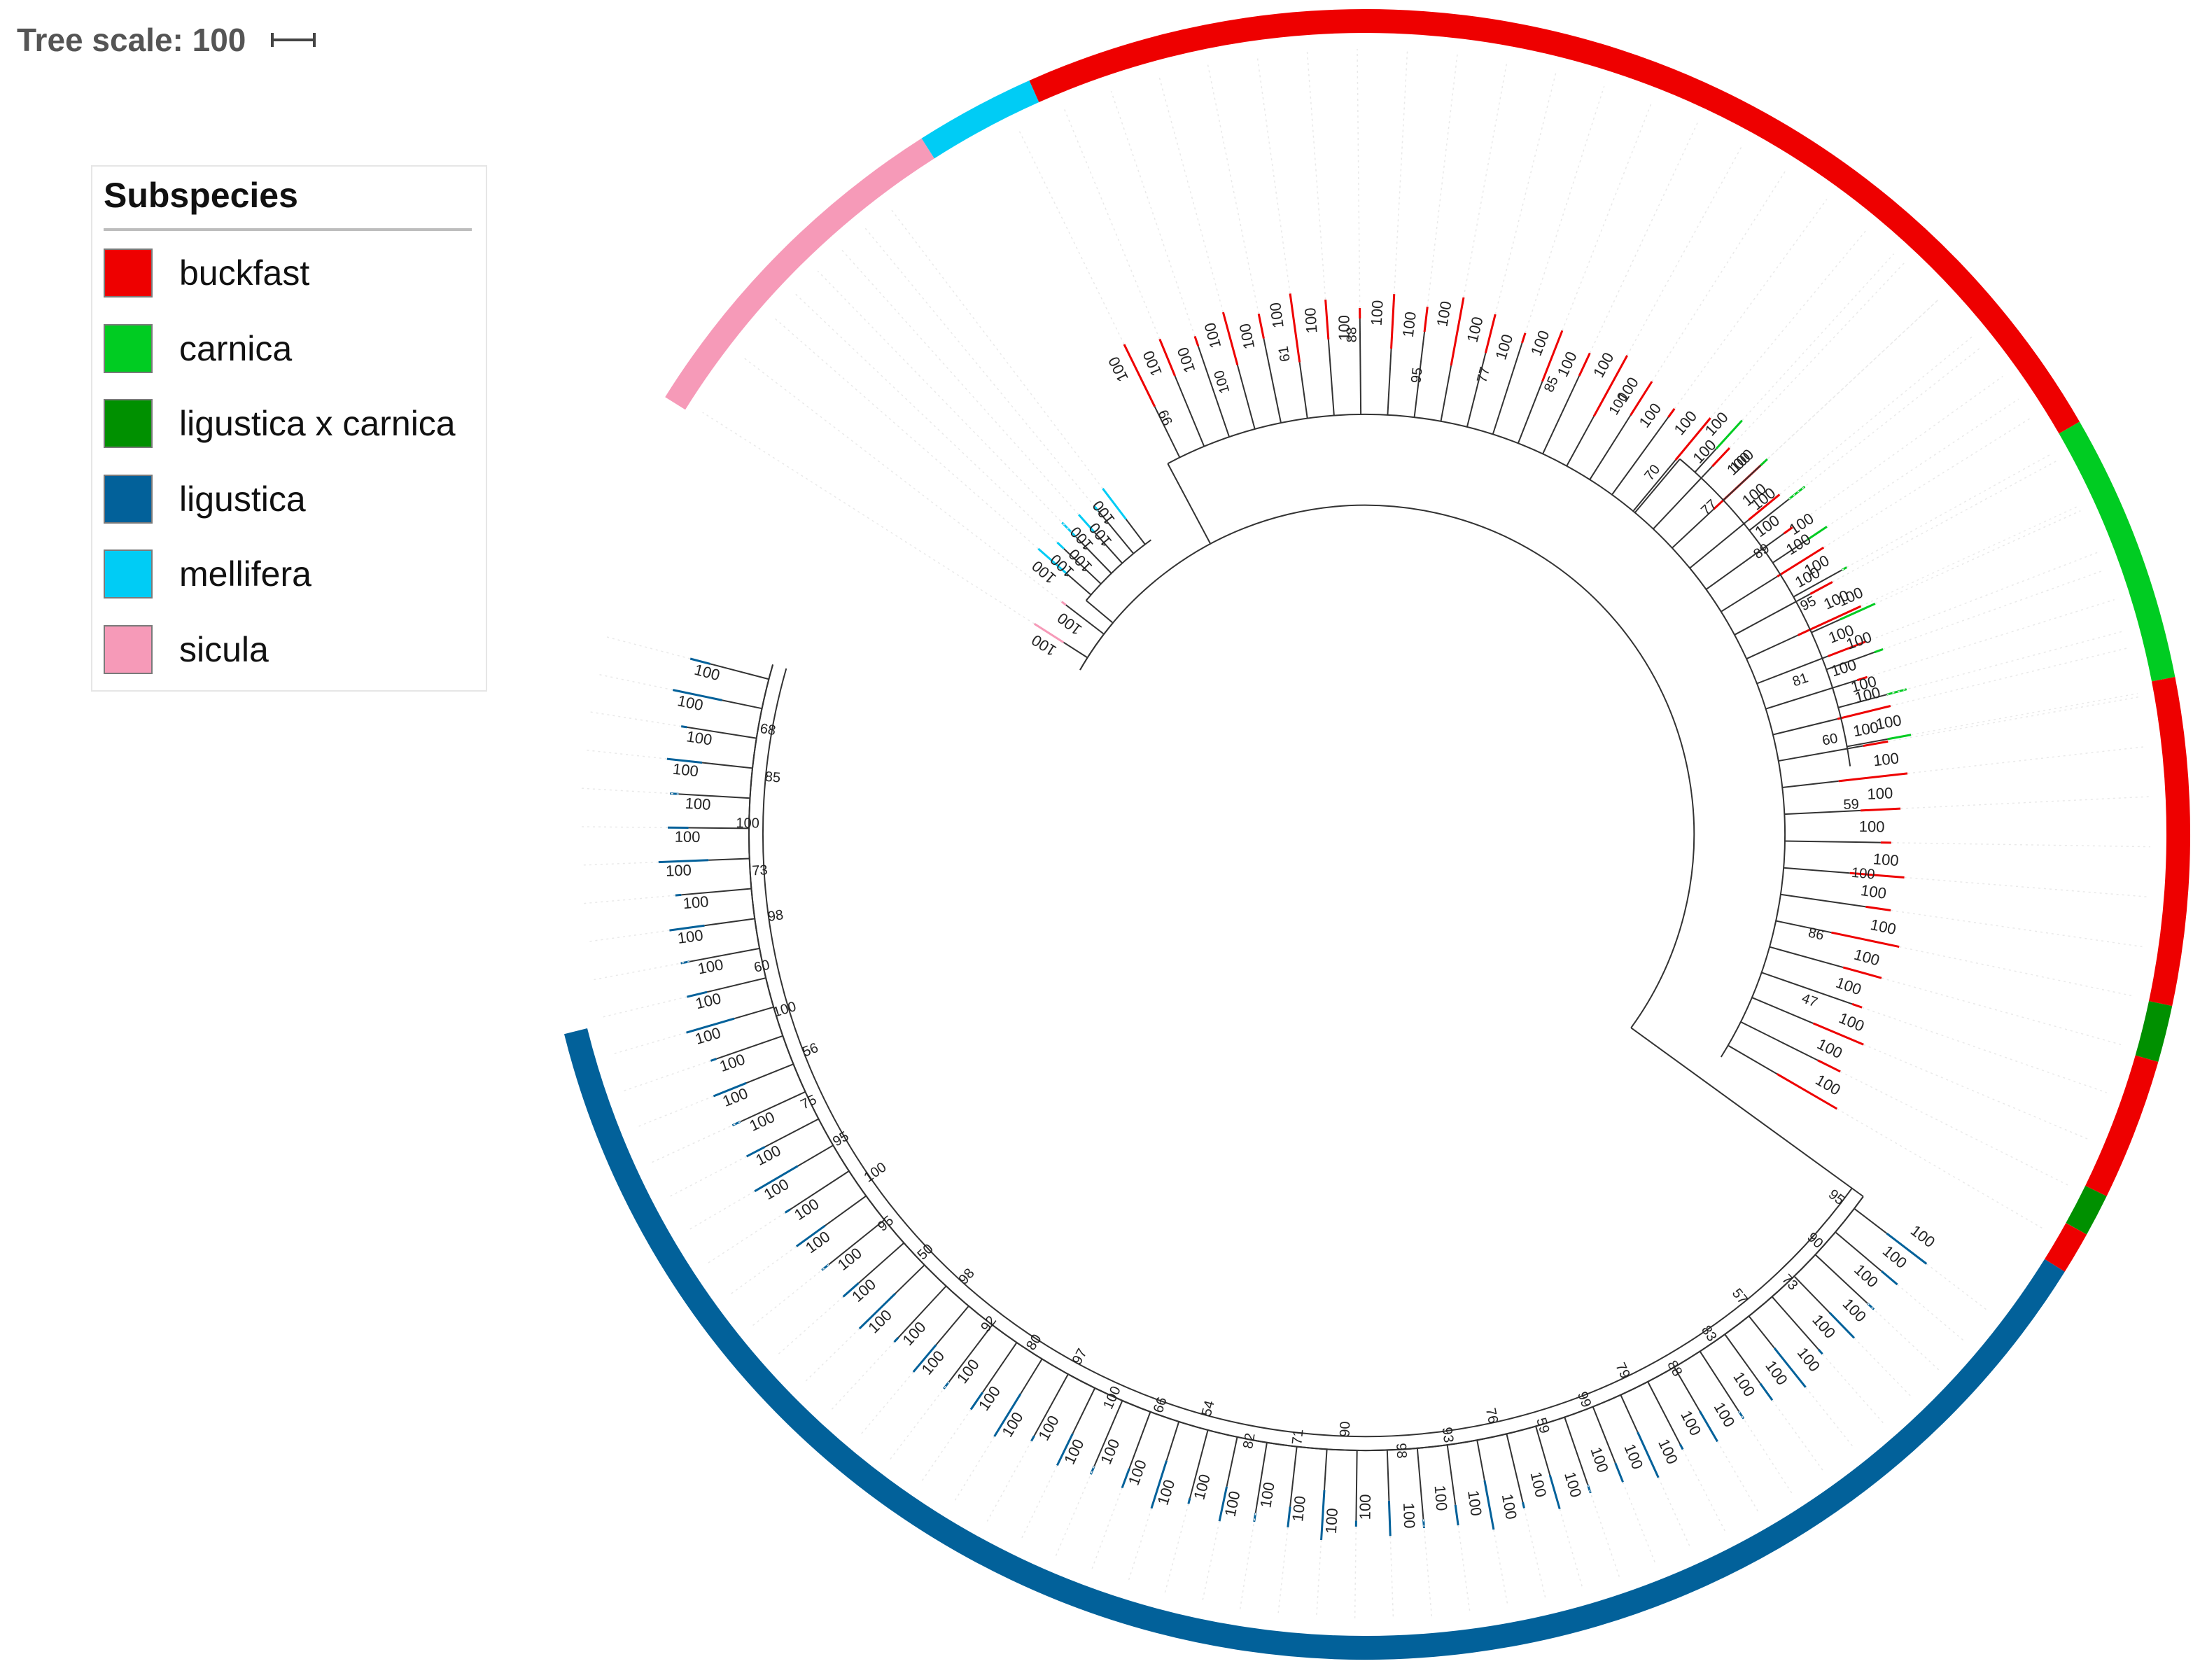 The image size is (2207, 1680). What do you see at coordinates (772, 777) in the screenshot?
I see `internal-support-label: 85` at bounding box center [772, 777].